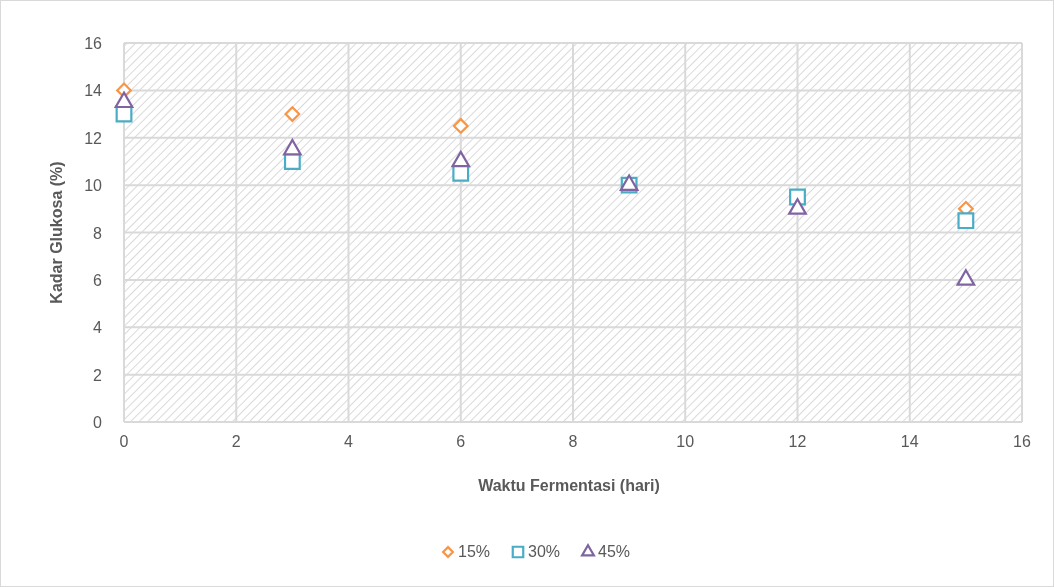  I want to click on x-tick-label: 4, so click(349, 441).